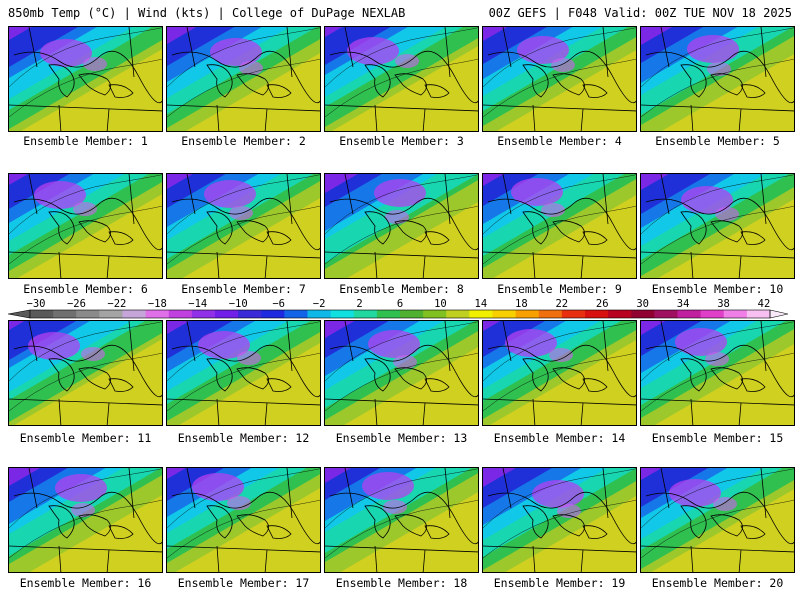 Image resolution: width=800 pixels, height=600 pixels. Describe the element at coordinates (319, 304) in the screenshot. I see `colorbar-tick-label: −2` at that location.